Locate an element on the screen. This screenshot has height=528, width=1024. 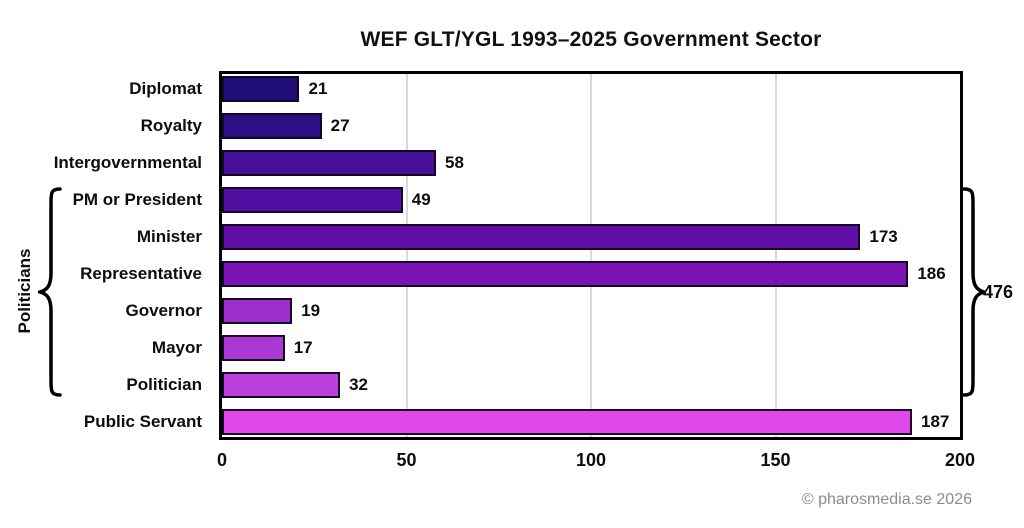
value-label-governor: 19 is located at coordinates (311, 310).